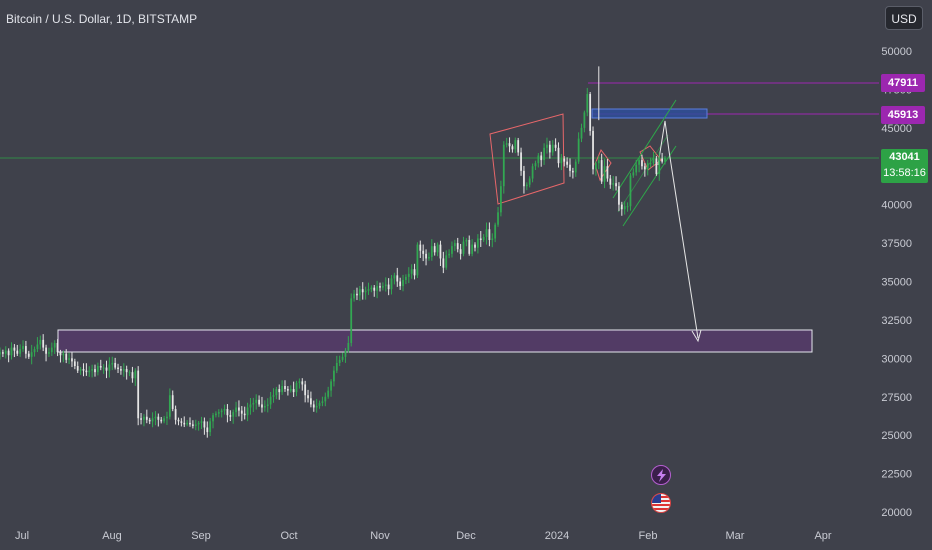 The image size is (932, 550). I want to click on bar-countdown-label: 13:58:16, so click(904, 173).